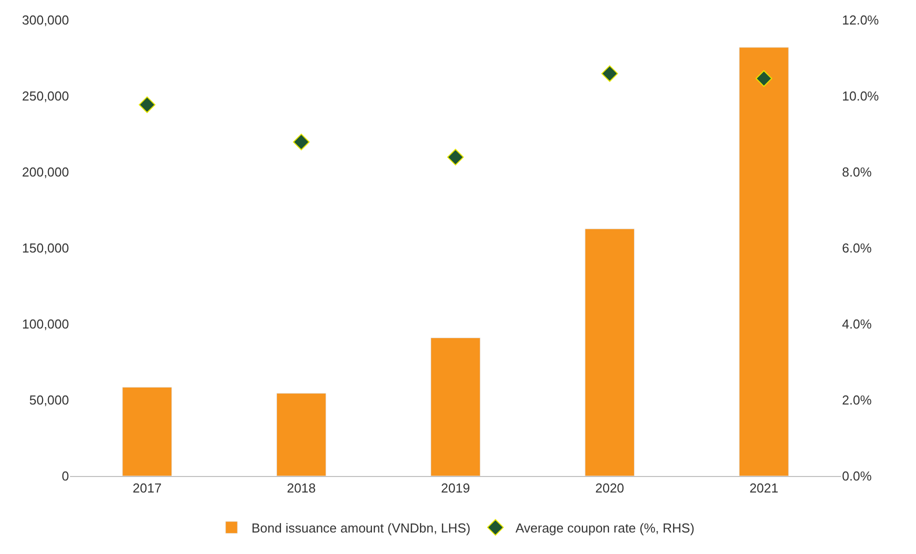 This screenshot has height=554, width=916. What do you see at coordinates (45, 248) in the screenshot?
I see `y-tick-label: 150,000` at bounding box center [45, 248].